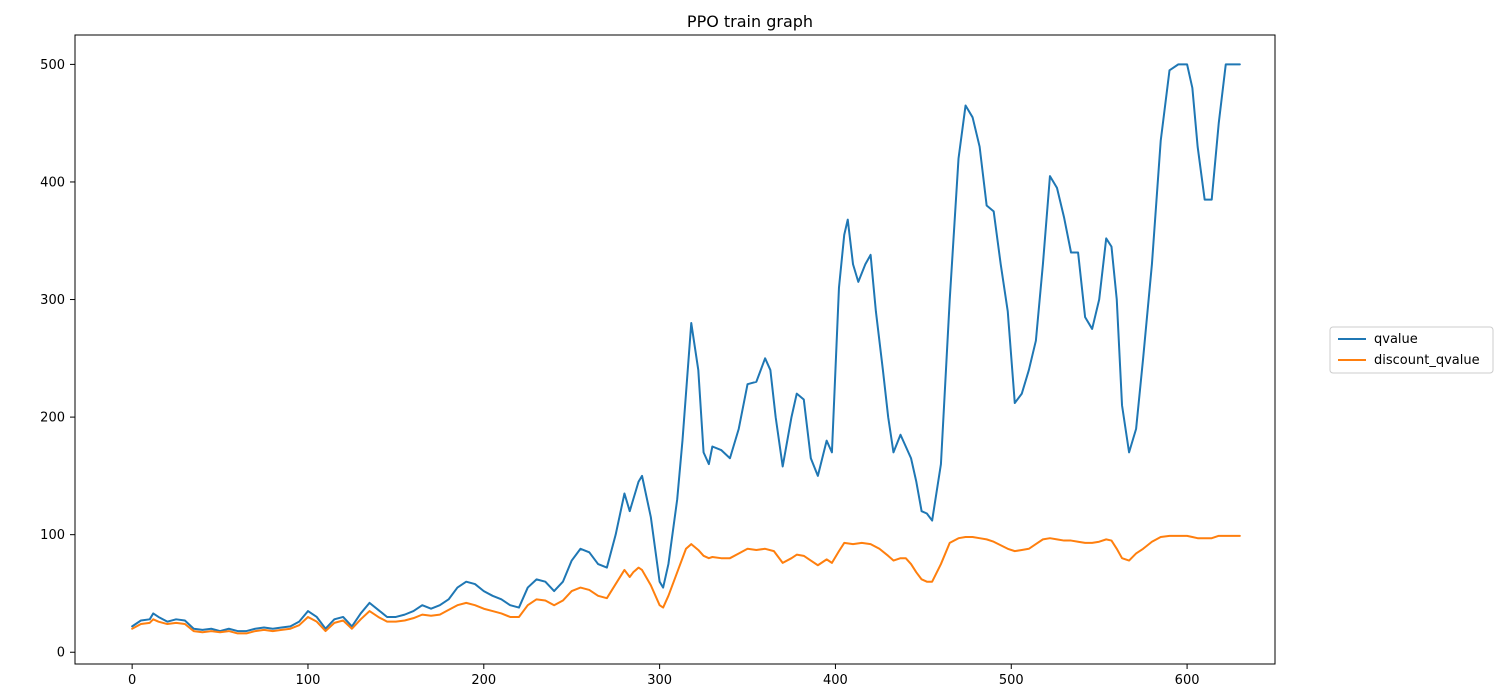 The width and height of the screenshot is (1500, 700). I want to click on x-tick-label: 400, so click(835, 680).